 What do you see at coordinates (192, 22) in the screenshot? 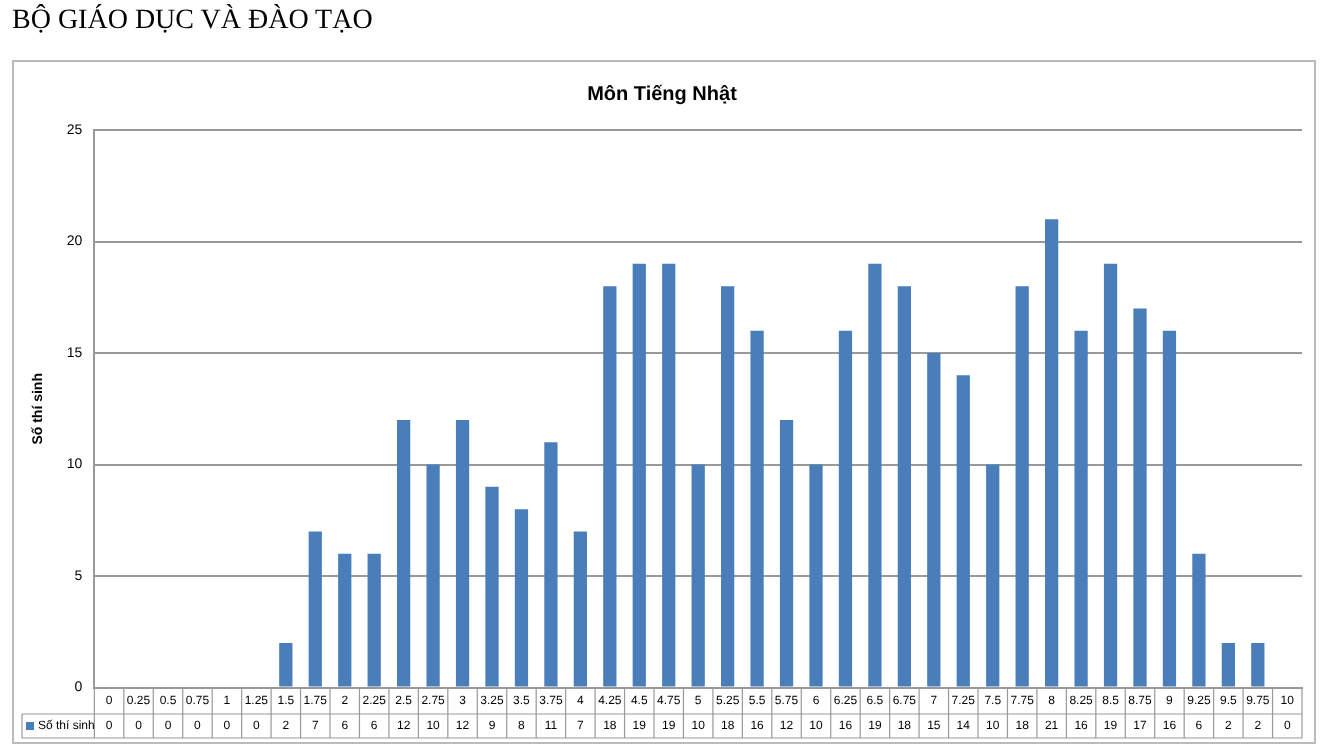
I see `text: BỘ GIÁO DỤC VÀ ĐÀO TẠO` at bounding box center [192, 22].